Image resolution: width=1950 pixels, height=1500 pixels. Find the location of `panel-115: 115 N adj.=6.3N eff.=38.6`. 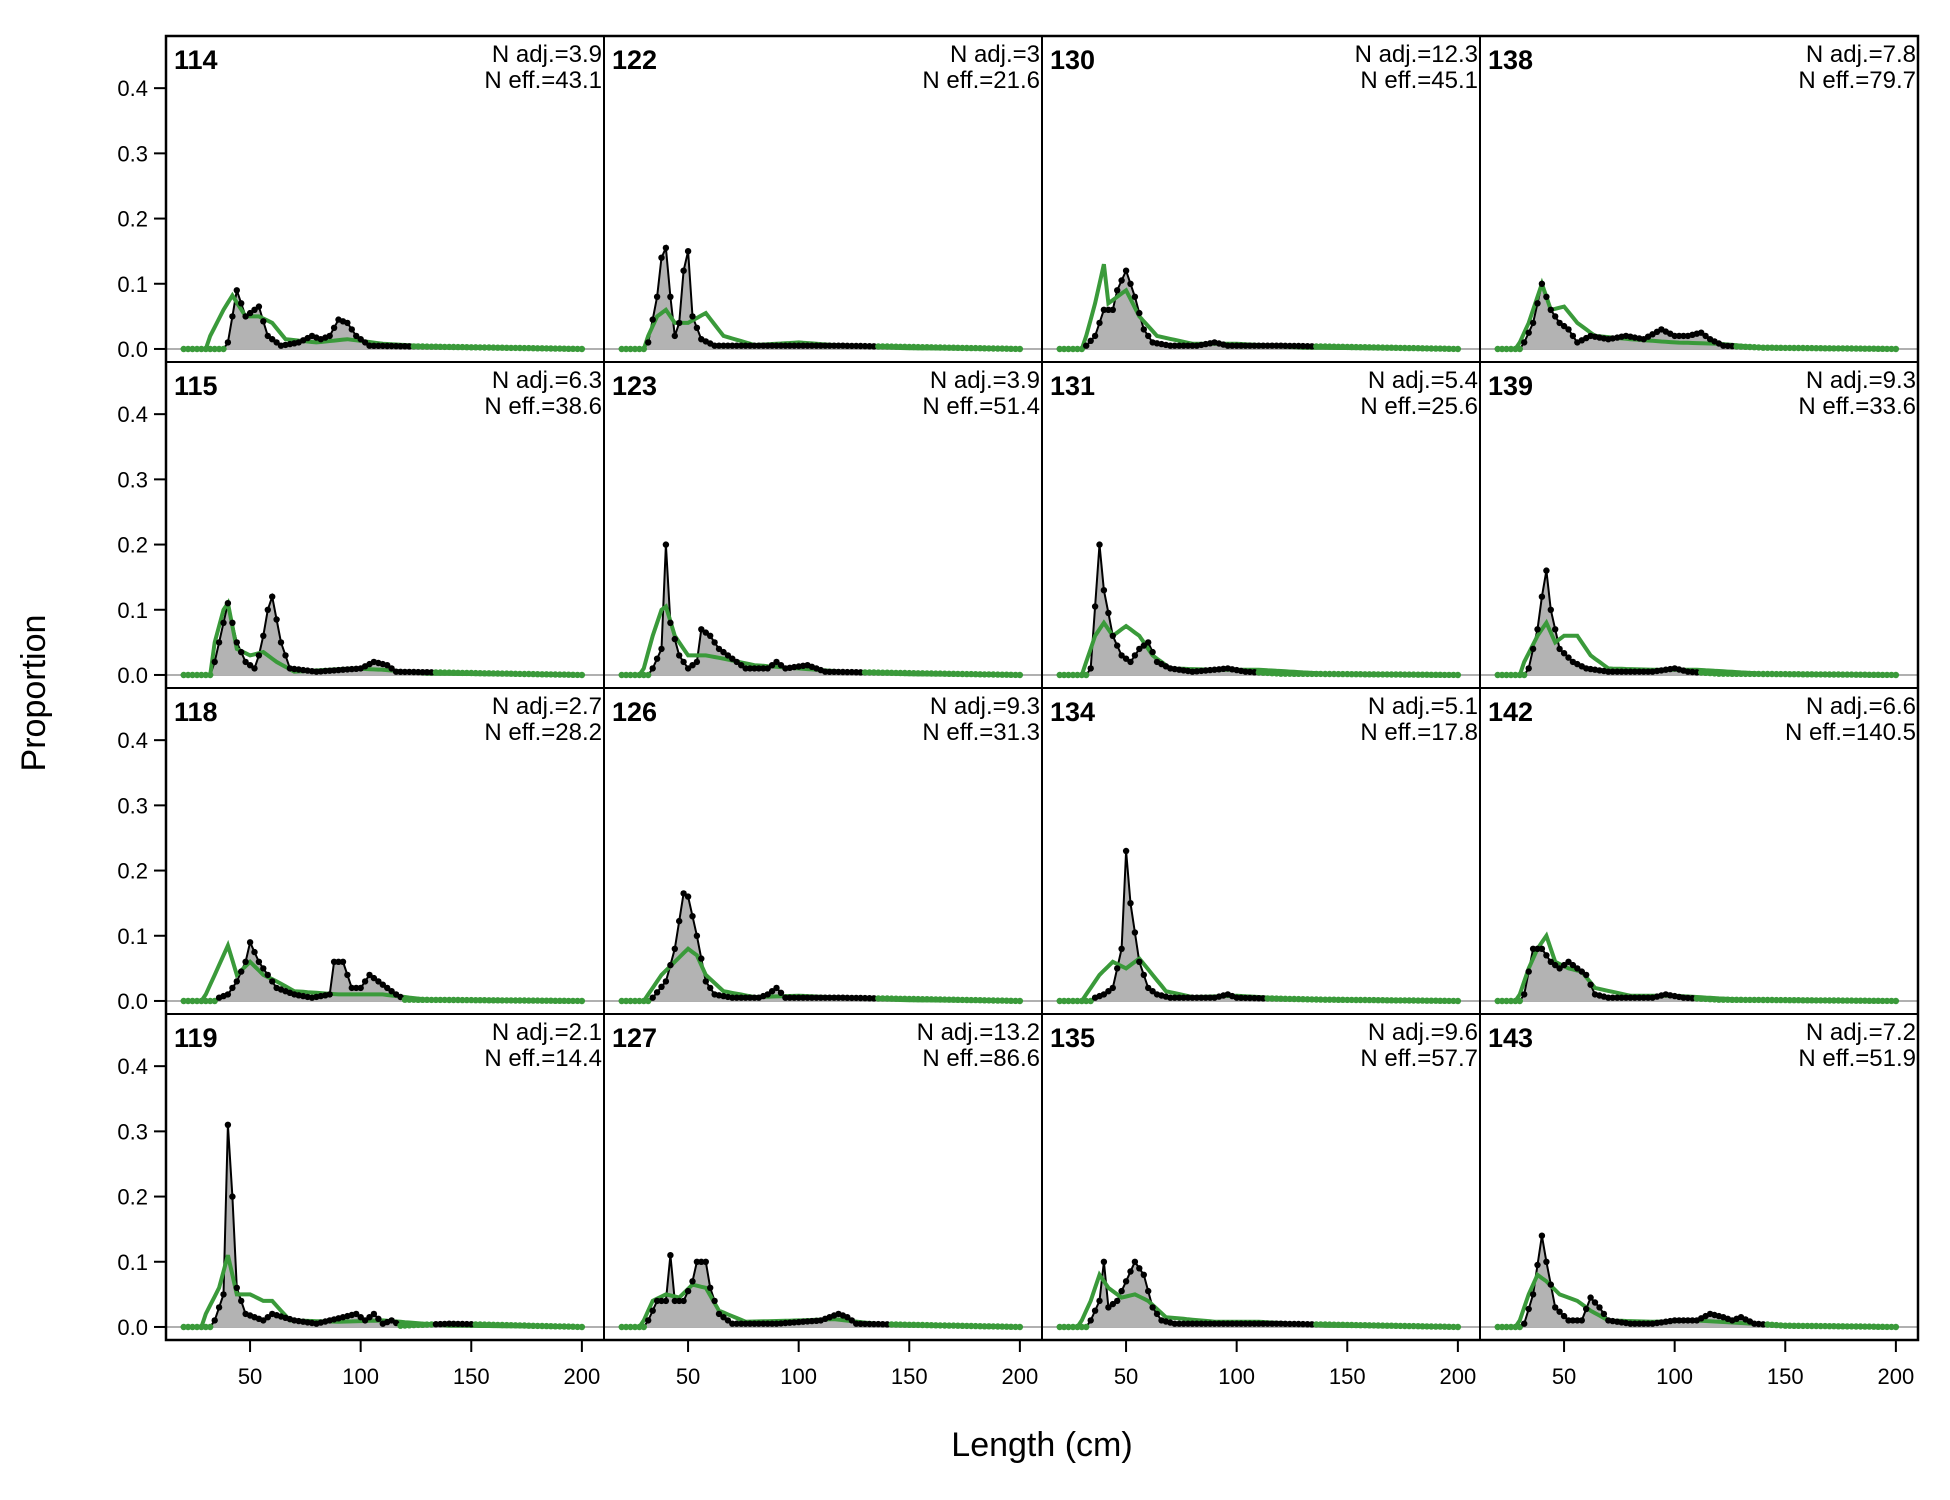

panel-115: 115 N adj.=6.3N eff.=38.6 is located at coordinates (385, 525).